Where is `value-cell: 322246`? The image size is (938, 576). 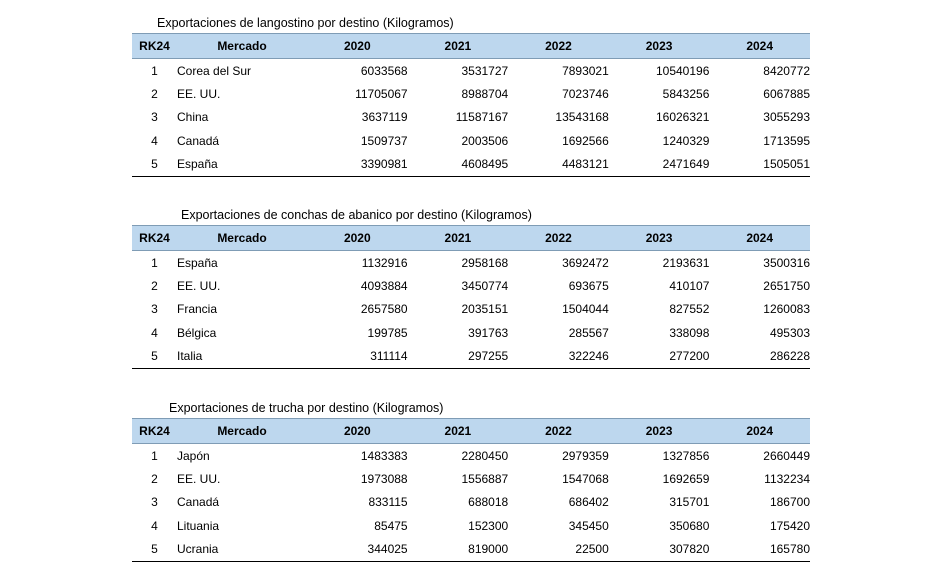 value-cell: 322246 is located at coordinates (558, 356).